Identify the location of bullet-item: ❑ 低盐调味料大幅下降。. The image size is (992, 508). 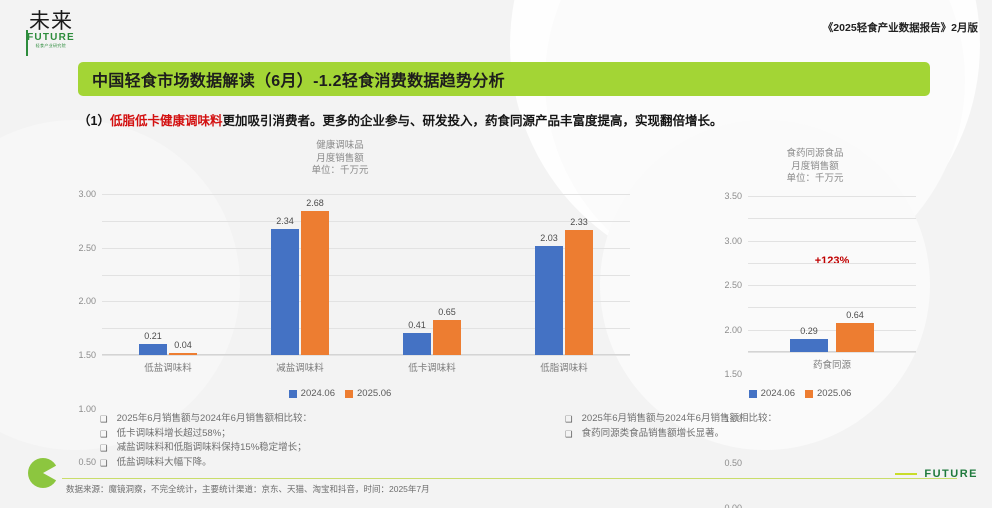
(206, 463).